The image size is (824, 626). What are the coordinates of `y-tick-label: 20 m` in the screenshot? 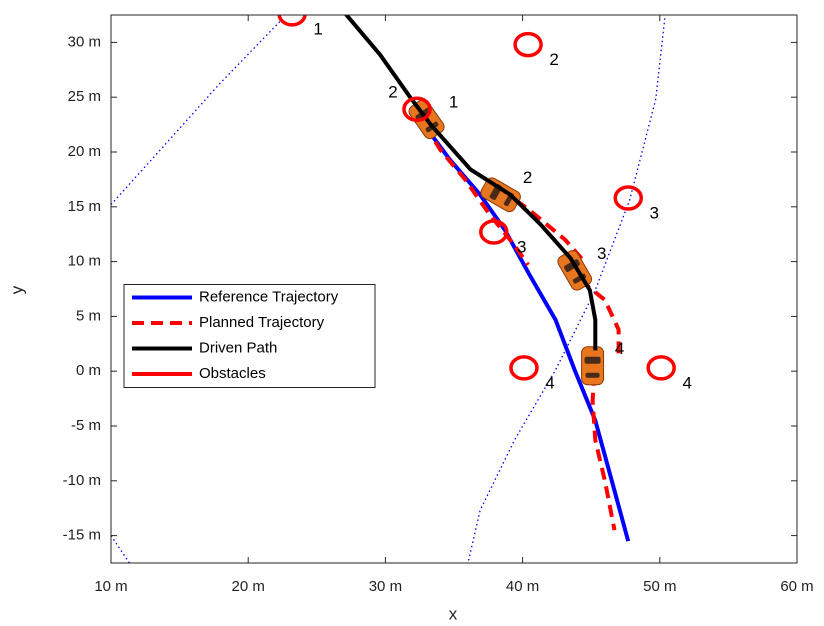 It's located at (84, 151).